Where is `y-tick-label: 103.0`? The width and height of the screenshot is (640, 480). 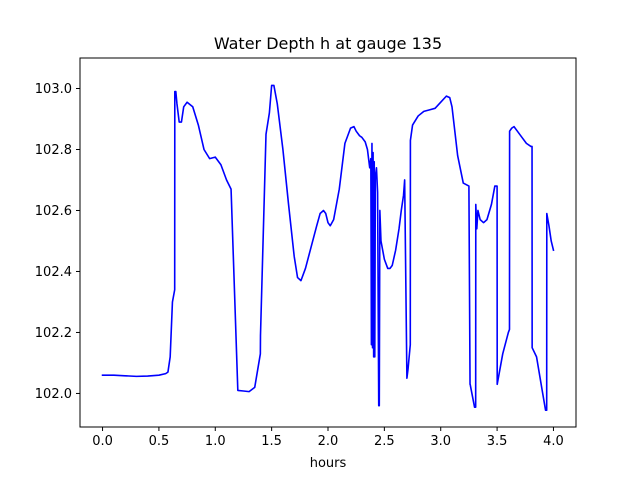 y-tick-label: 103.0 is located at coordinates (53, 89).